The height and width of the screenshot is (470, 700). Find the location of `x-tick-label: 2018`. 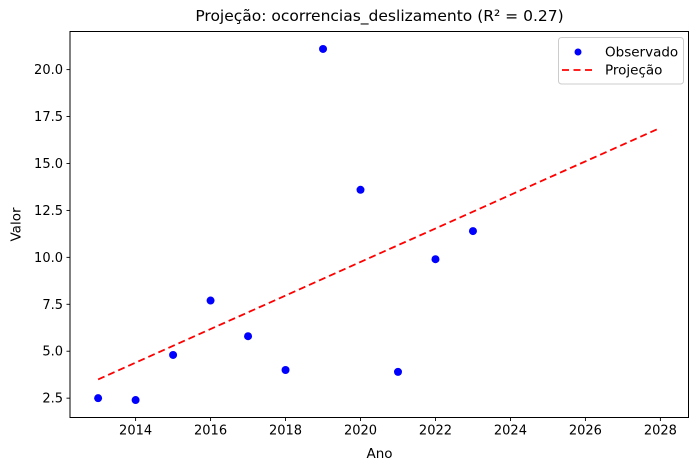

x-tick-label: 2018 is located at coordinates (285, 431).